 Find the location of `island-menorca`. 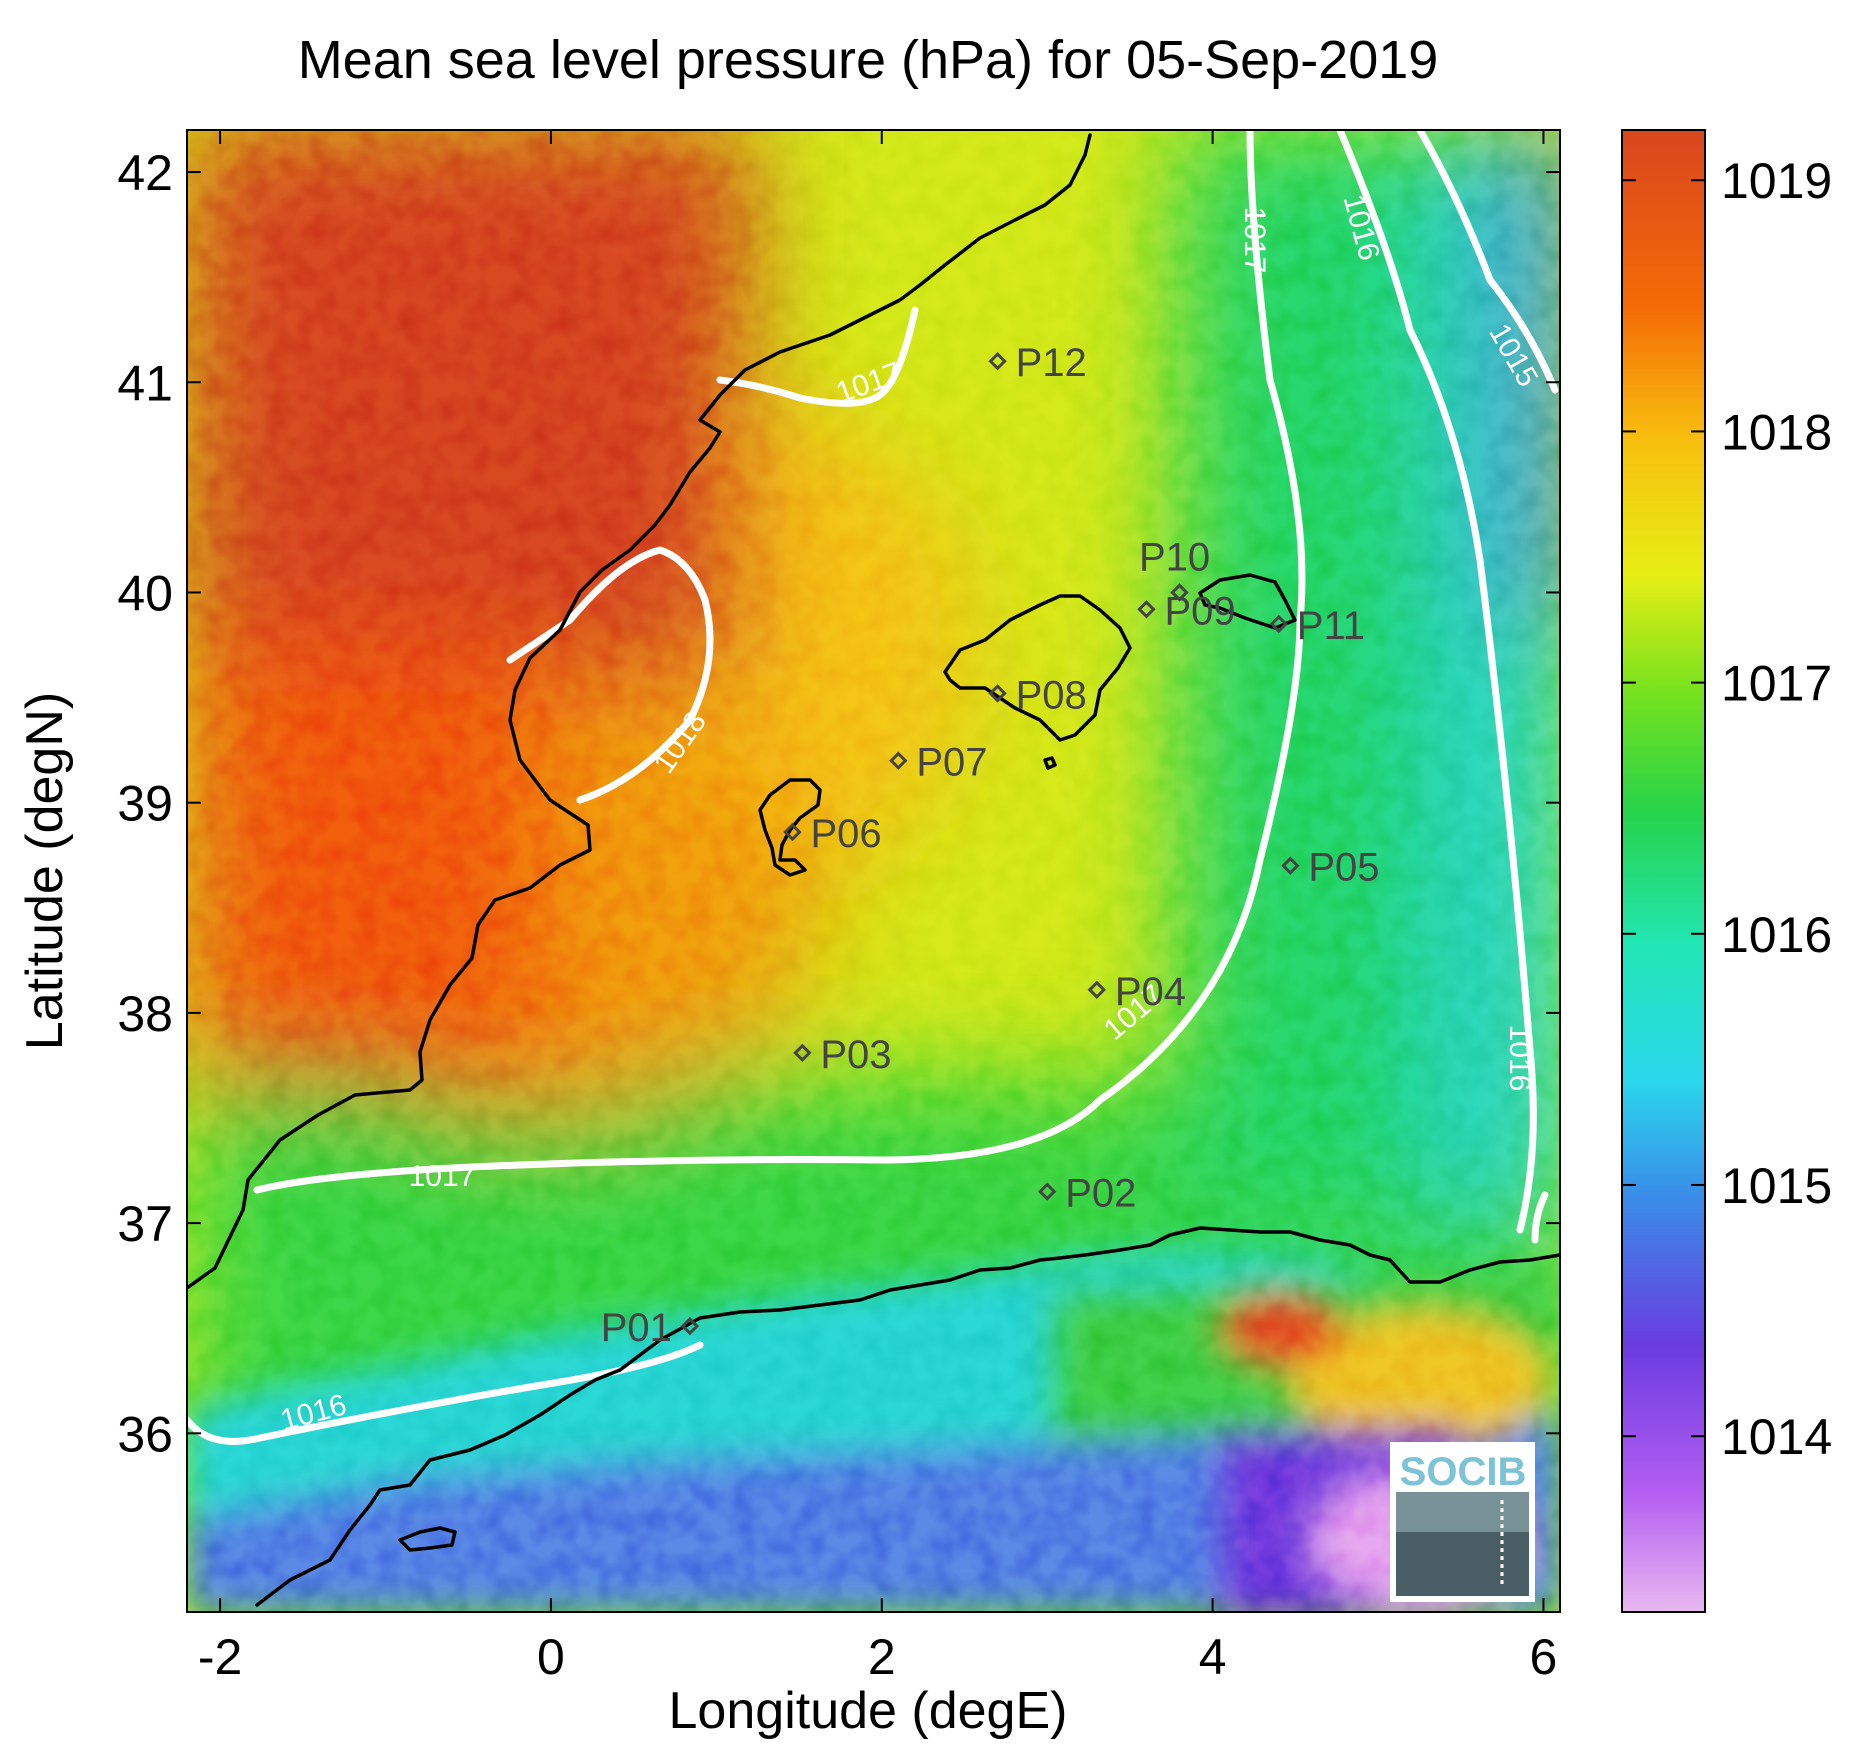

island-menorca is located at coordinates (1247, 601).